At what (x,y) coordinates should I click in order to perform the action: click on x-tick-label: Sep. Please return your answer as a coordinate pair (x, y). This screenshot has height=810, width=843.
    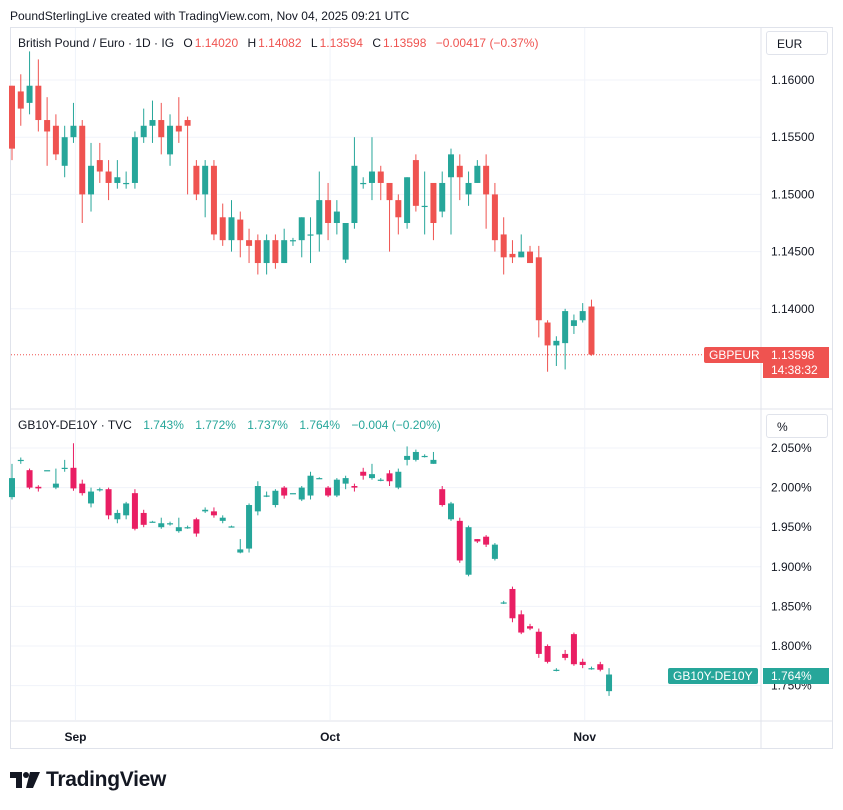
    Looking at the image, I should click on (75, 737).